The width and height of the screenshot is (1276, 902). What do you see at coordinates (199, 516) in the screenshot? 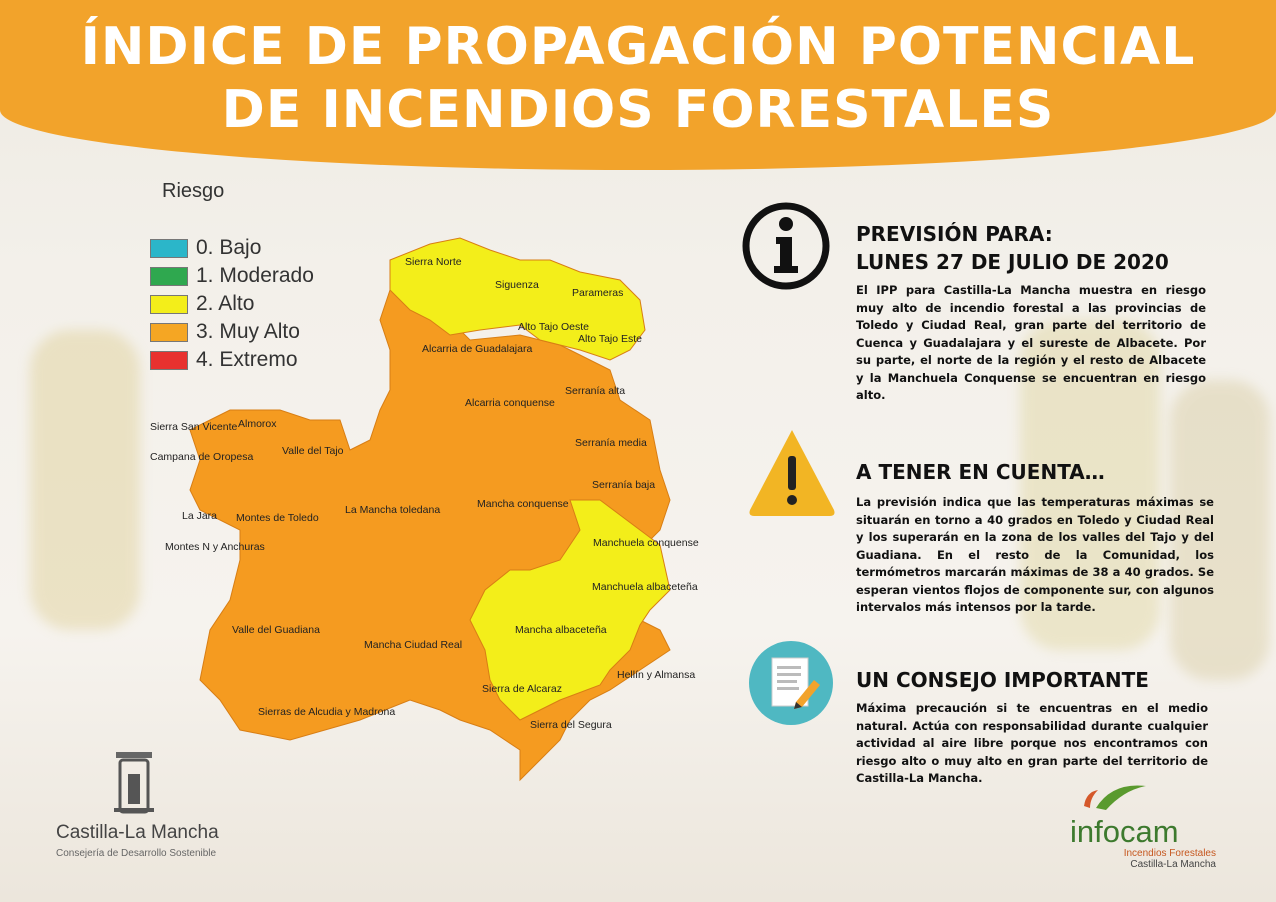
I see `map-region-label: La Jara` at bounding box center [199, 516].